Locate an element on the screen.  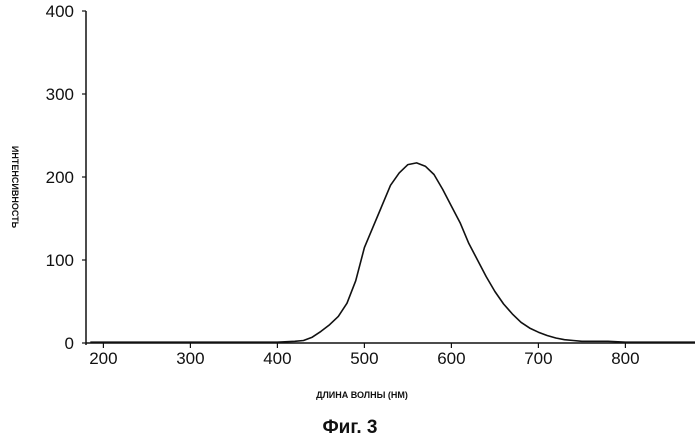
y-tick-label: 200 is located at coordinates (60, 177).